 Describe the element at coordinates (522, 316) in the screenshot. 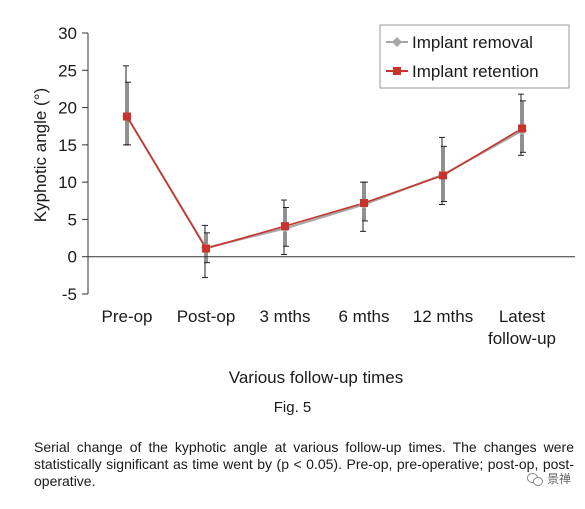

I see `x-tick-label: Latest` at that location.